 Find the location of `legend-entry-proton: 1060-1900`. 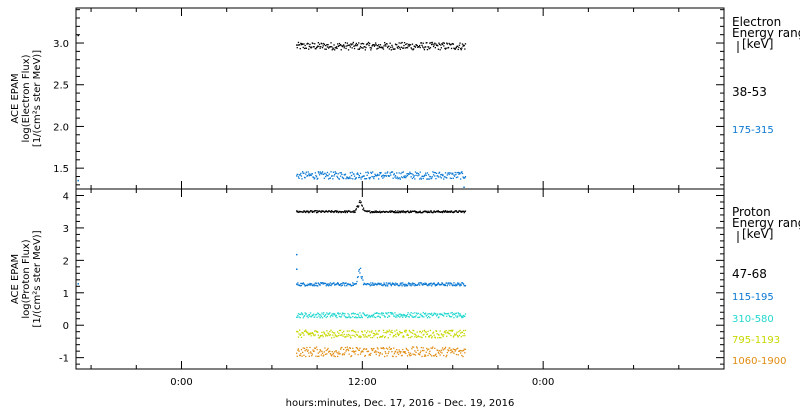

legend-entry-proton: 1060-1900 is located at coordinates (759, 361).